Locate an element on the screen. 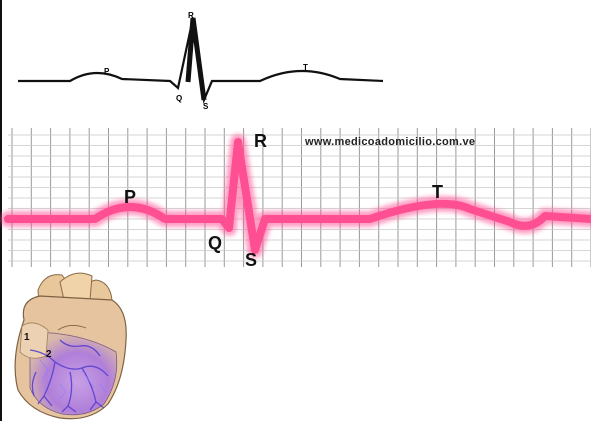  schematic-label-p: P is located at coordinates (107, 71).